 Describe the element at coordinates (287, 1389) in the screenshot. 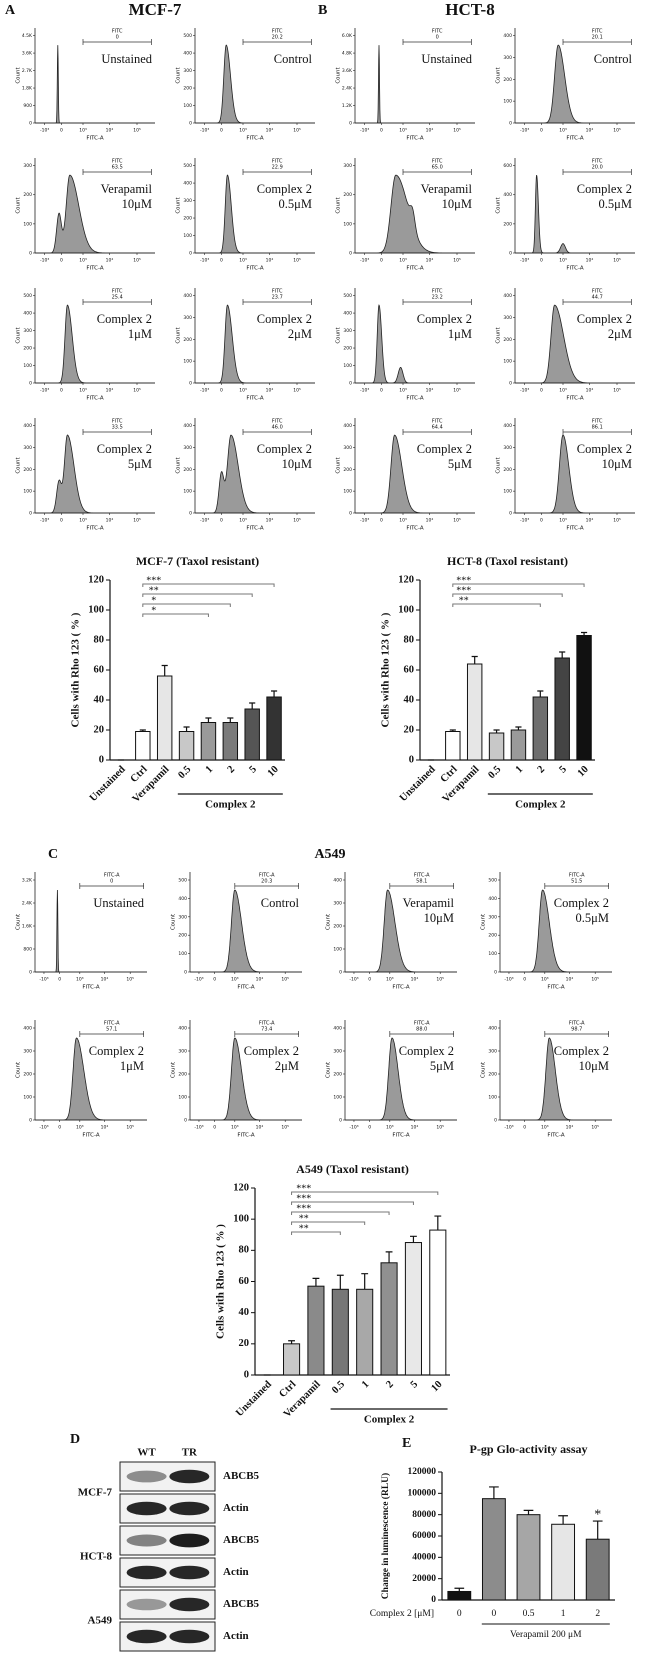

I see `x-tick-label: Ctrl` at that location.